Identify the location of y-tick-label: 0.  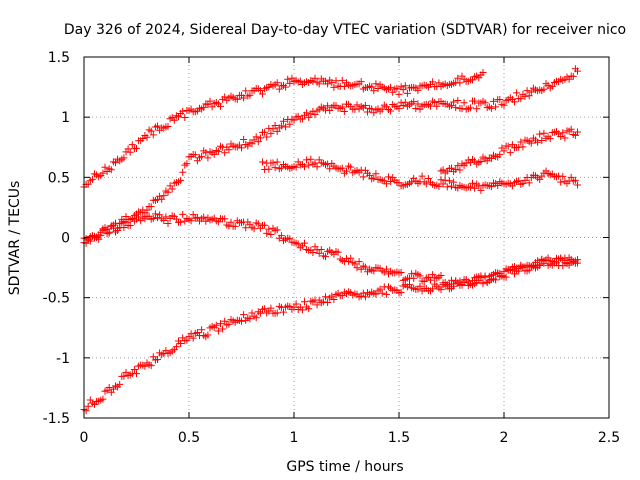
(65, 239).